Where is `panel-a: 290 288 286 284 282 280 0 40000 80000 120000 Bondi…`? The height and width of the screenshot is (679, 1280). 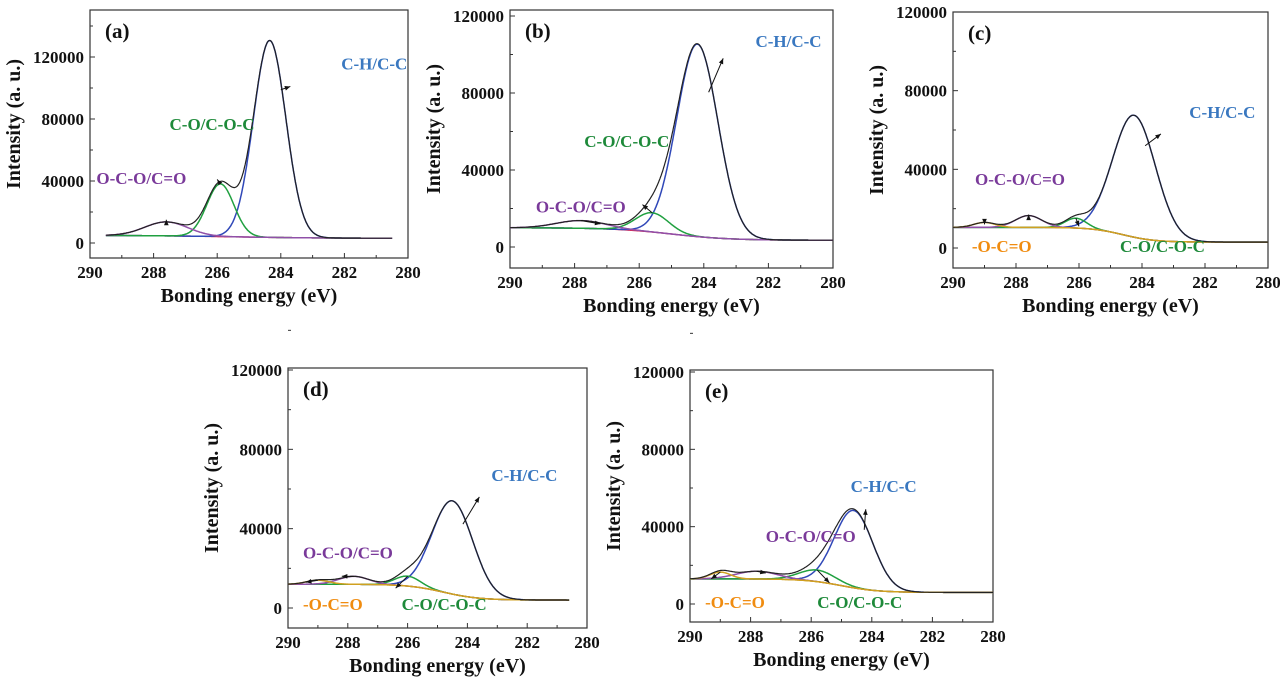
panel-a: 290 288 286 284 282 280 0 40000 80000 120000 Bondi… is located at coordinates (212, 158).